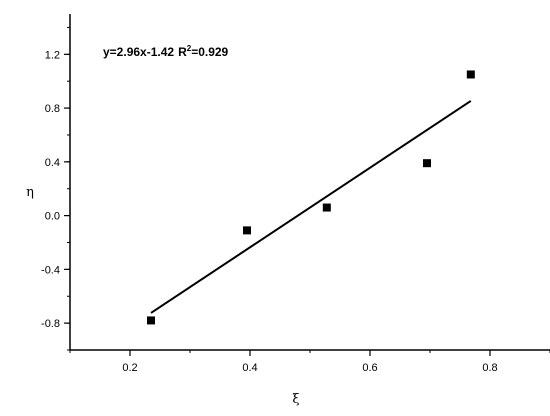 Image resolution: width=550 pixels, height=416 pixels. Describe the element at coordinates (52, 163) in the screenshot. I see `y-tick-label: 0.4` at that location.